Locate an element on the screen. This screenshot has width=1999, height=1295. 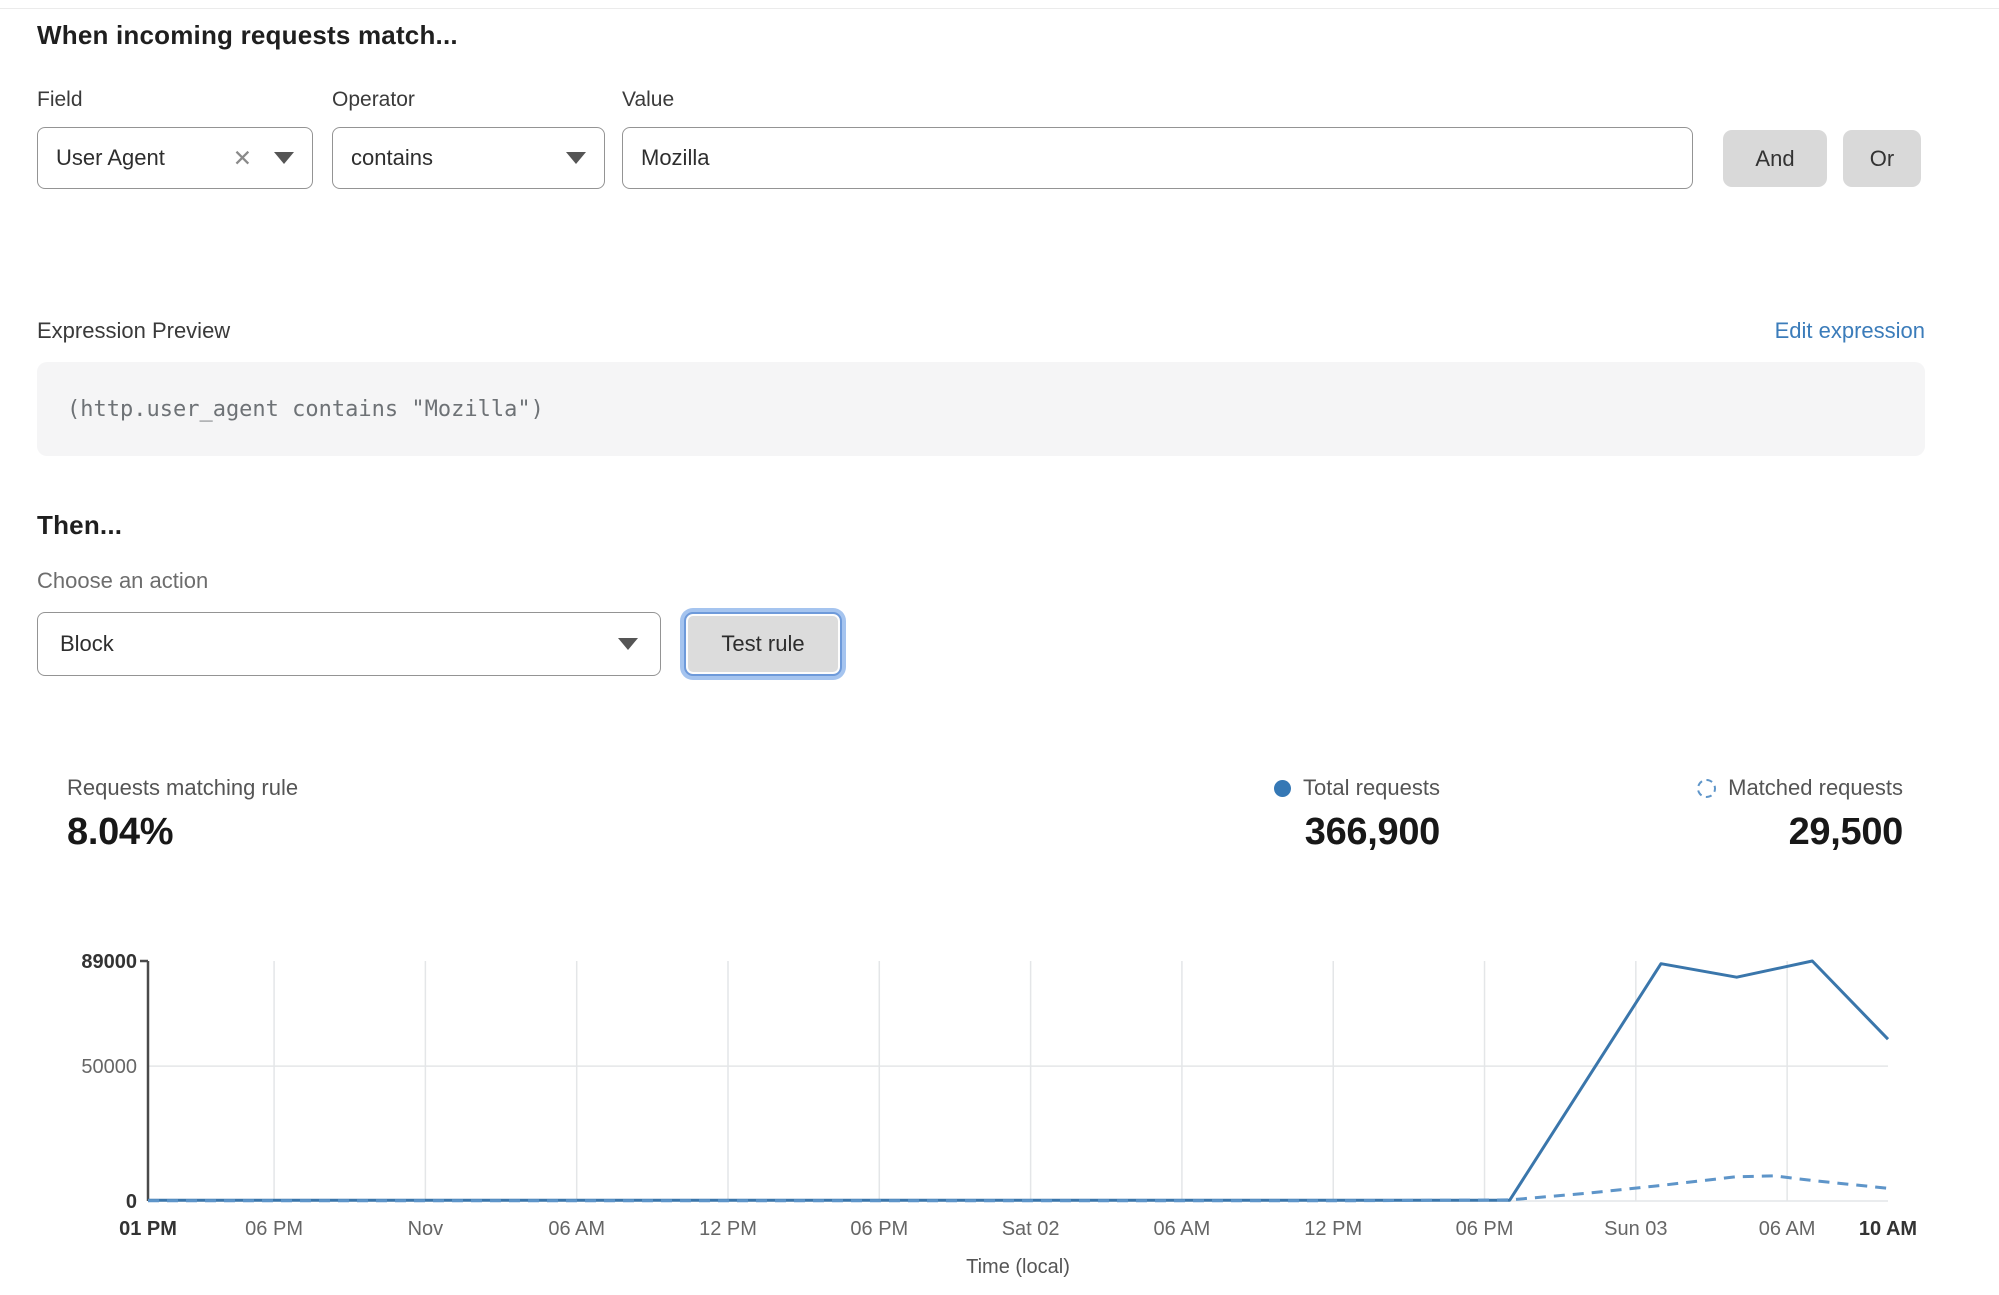
stat-matched-label: Matched requests is located at coordinates (1815, 787).